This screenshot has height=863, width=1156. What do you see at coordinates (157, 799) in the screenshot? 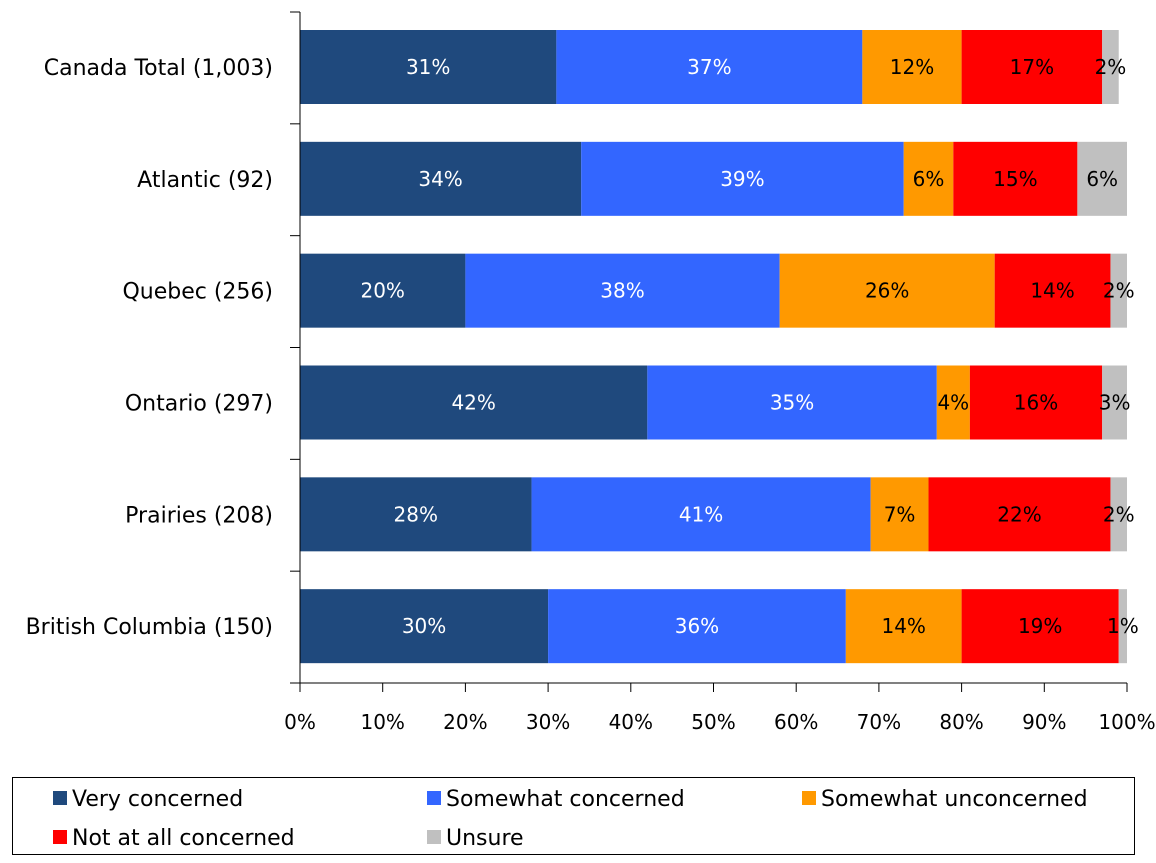
I see `legend-label: Very concerned` at bounding box center [157, 799].